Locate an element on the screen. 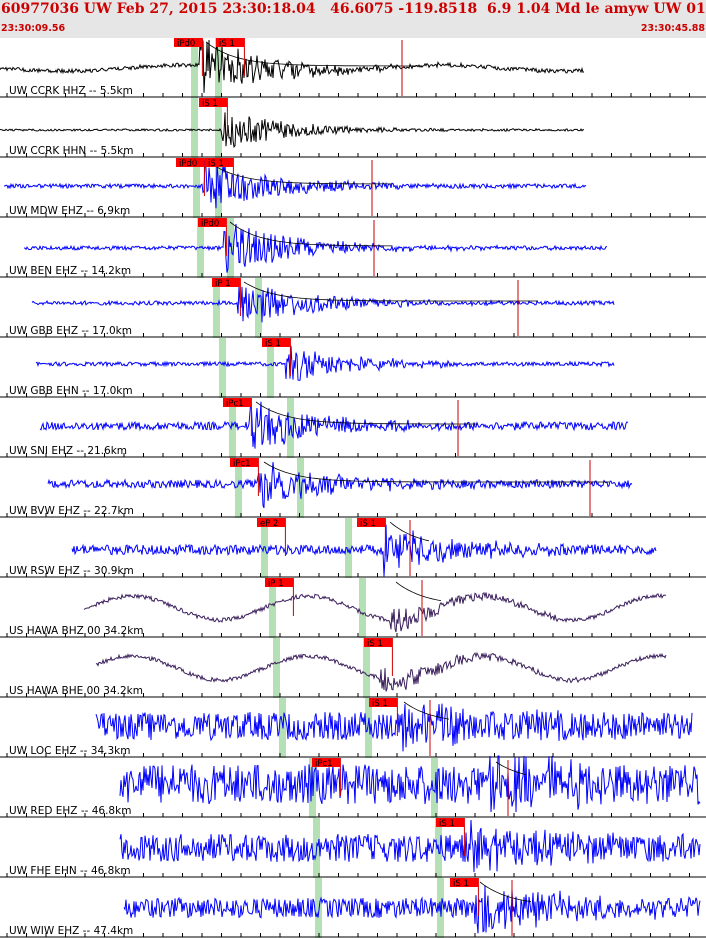  trace-row: iPd0 iS 1 UW MDW EHZ -- 6.9km is located at coordinates (353, 188).